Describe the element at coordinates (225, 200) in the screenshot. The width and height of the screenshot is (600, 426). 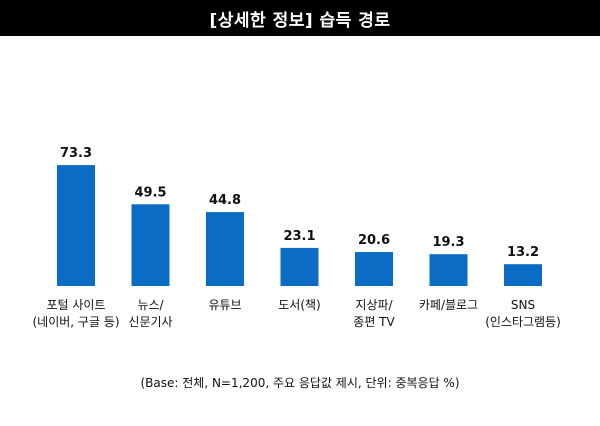
I see `value-label-2: 44.8` at that location.